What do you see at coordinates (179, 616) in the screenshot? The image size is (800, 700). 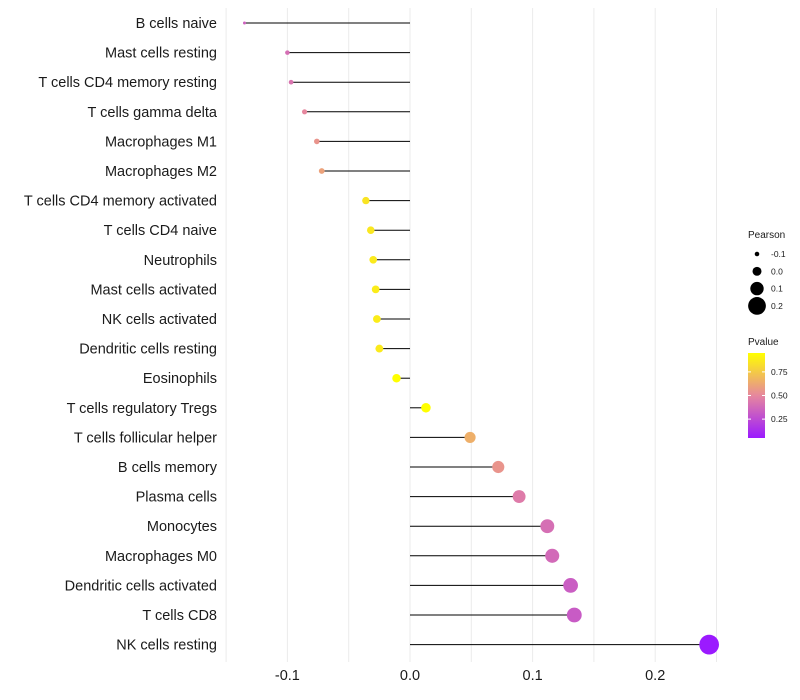 I see `category-label: T cells CD8` at bounding box center [179, 616].